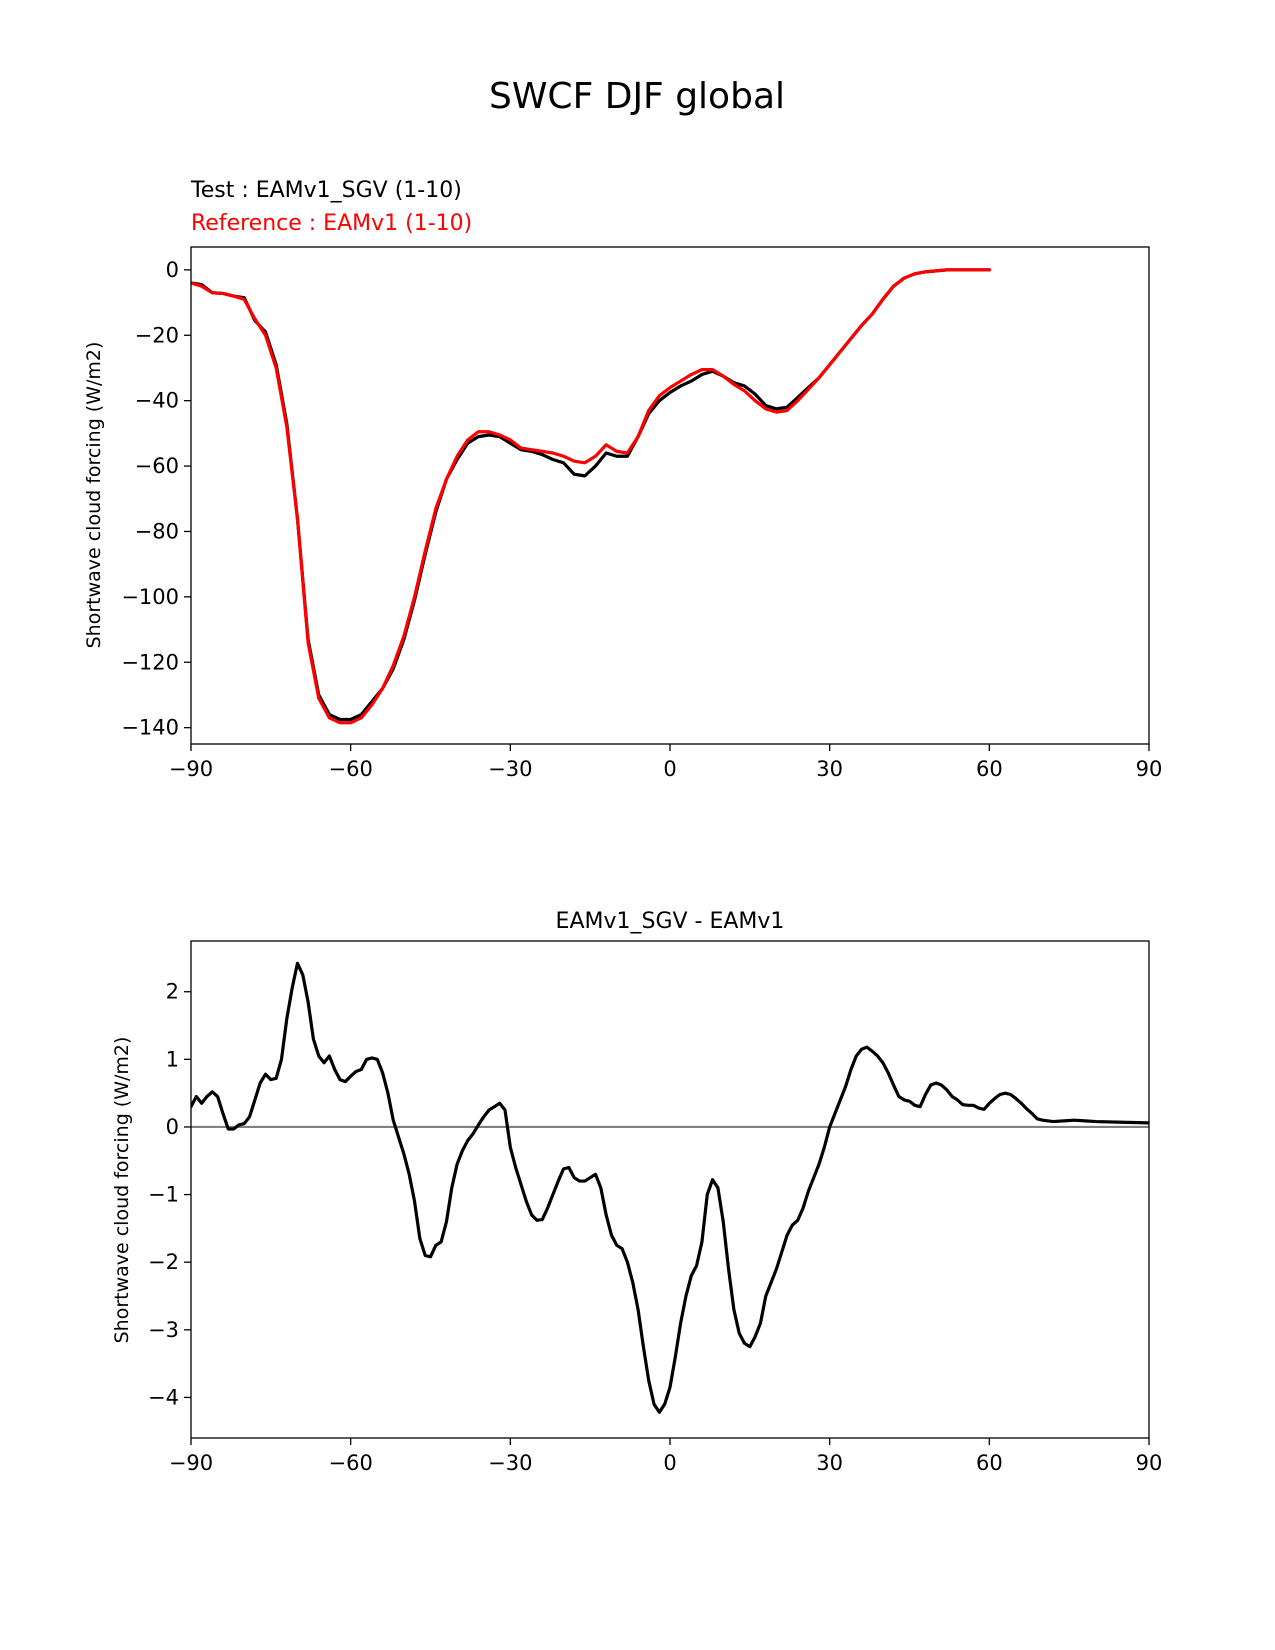 This screenshot has height=1650, width=1275. Describe the element at coordinates (156, 499) in the screenshot. I see `zonal-mean-y-axis: 0 −20 −40 −60 −80 −100 −120 −140` at that location.